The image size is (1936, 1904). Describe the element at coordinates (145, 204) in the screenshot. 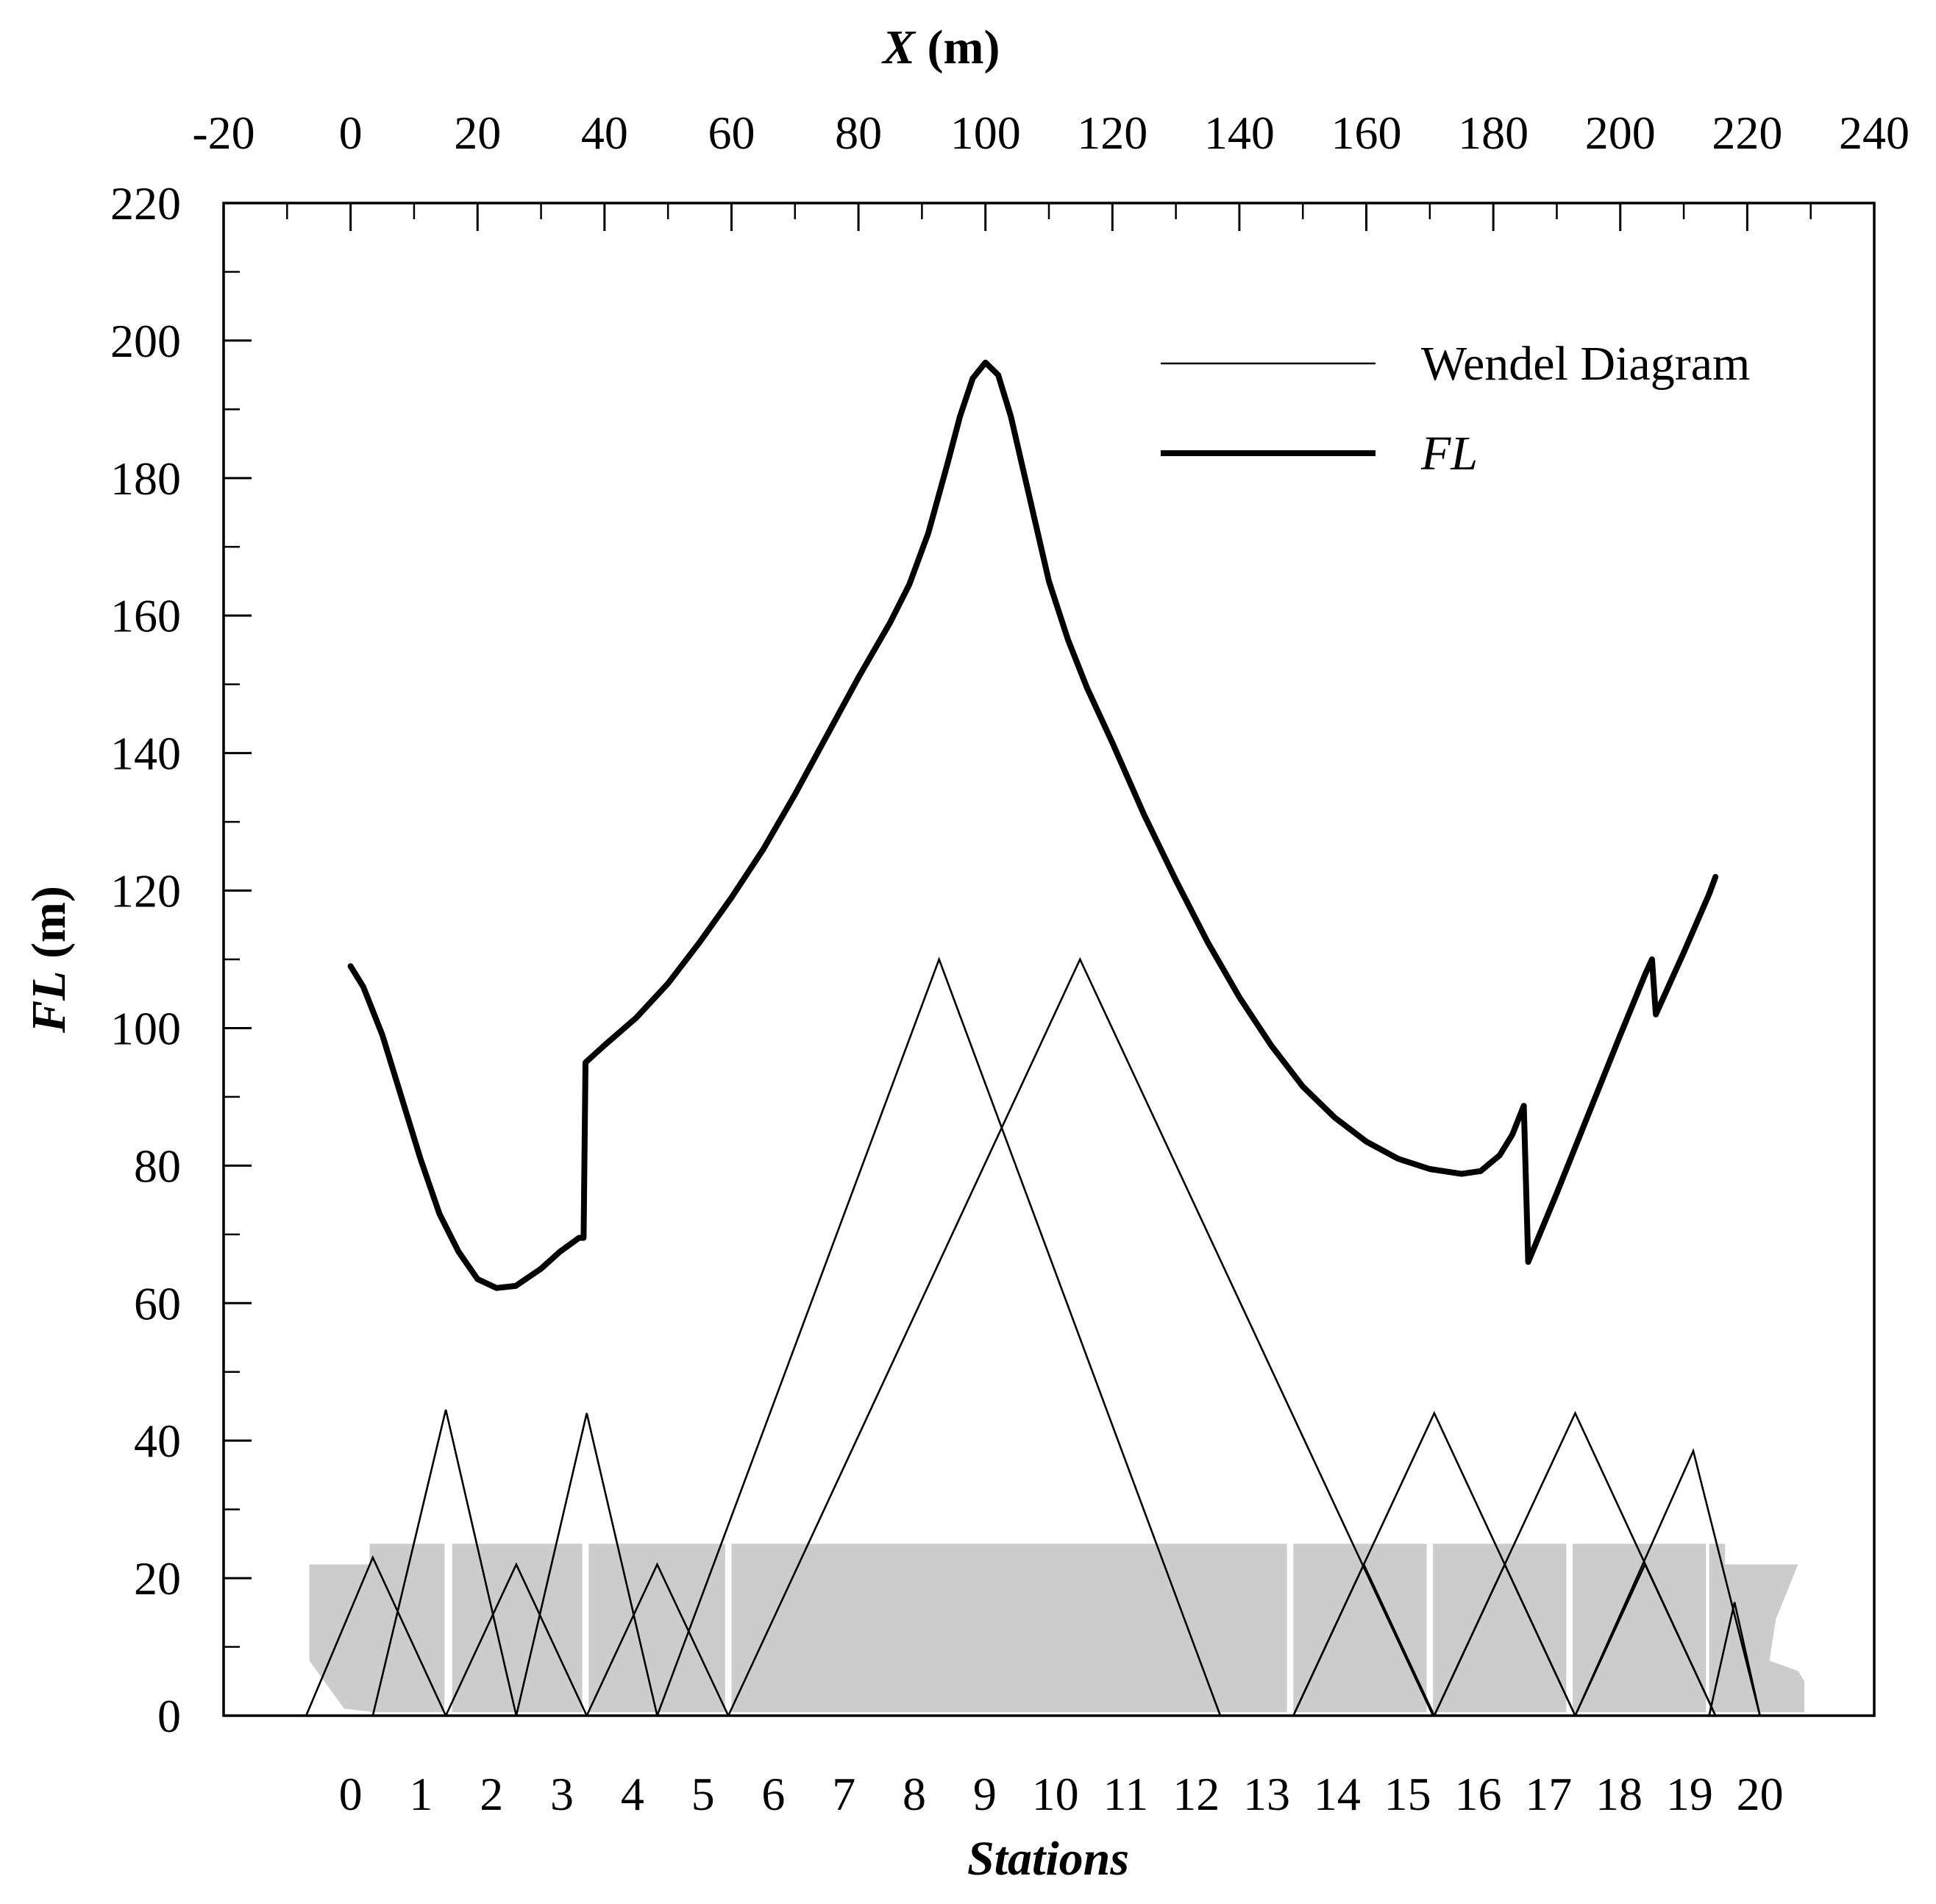

I see `y-tick-label: 220` at that location.